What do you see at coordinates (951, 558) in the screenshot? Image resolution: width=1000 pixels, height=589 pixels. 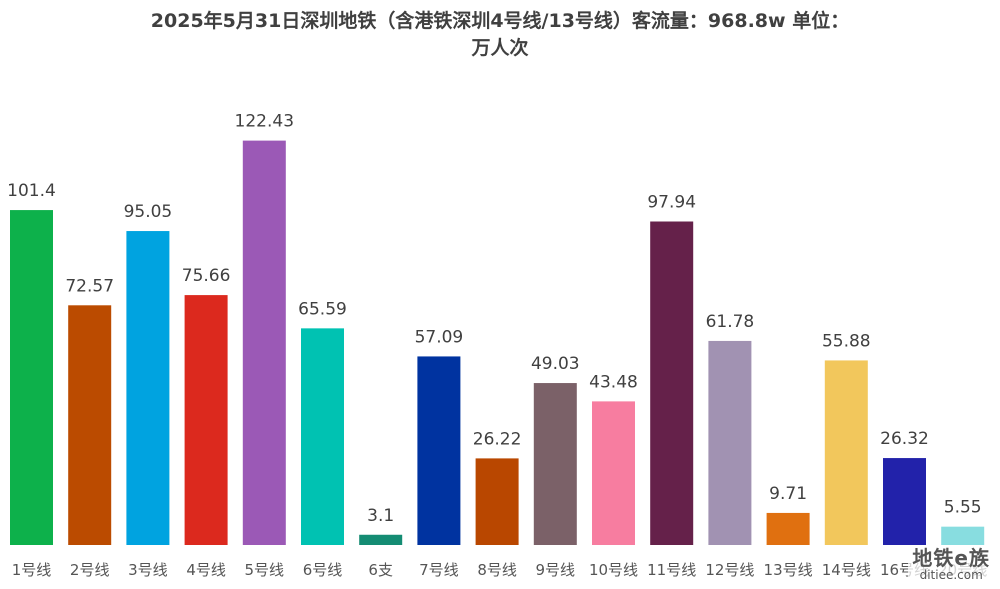 I see `watermark-logo-text: 地铁e族` at bounding box center [951, 558].